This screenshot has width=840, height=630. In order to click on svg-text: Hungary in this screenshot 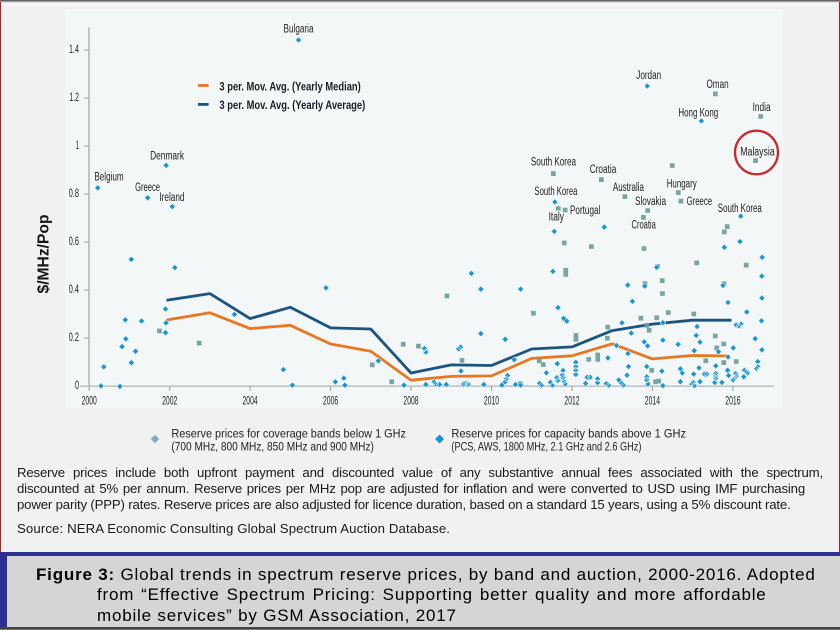, I will do `click(682, 184)`.